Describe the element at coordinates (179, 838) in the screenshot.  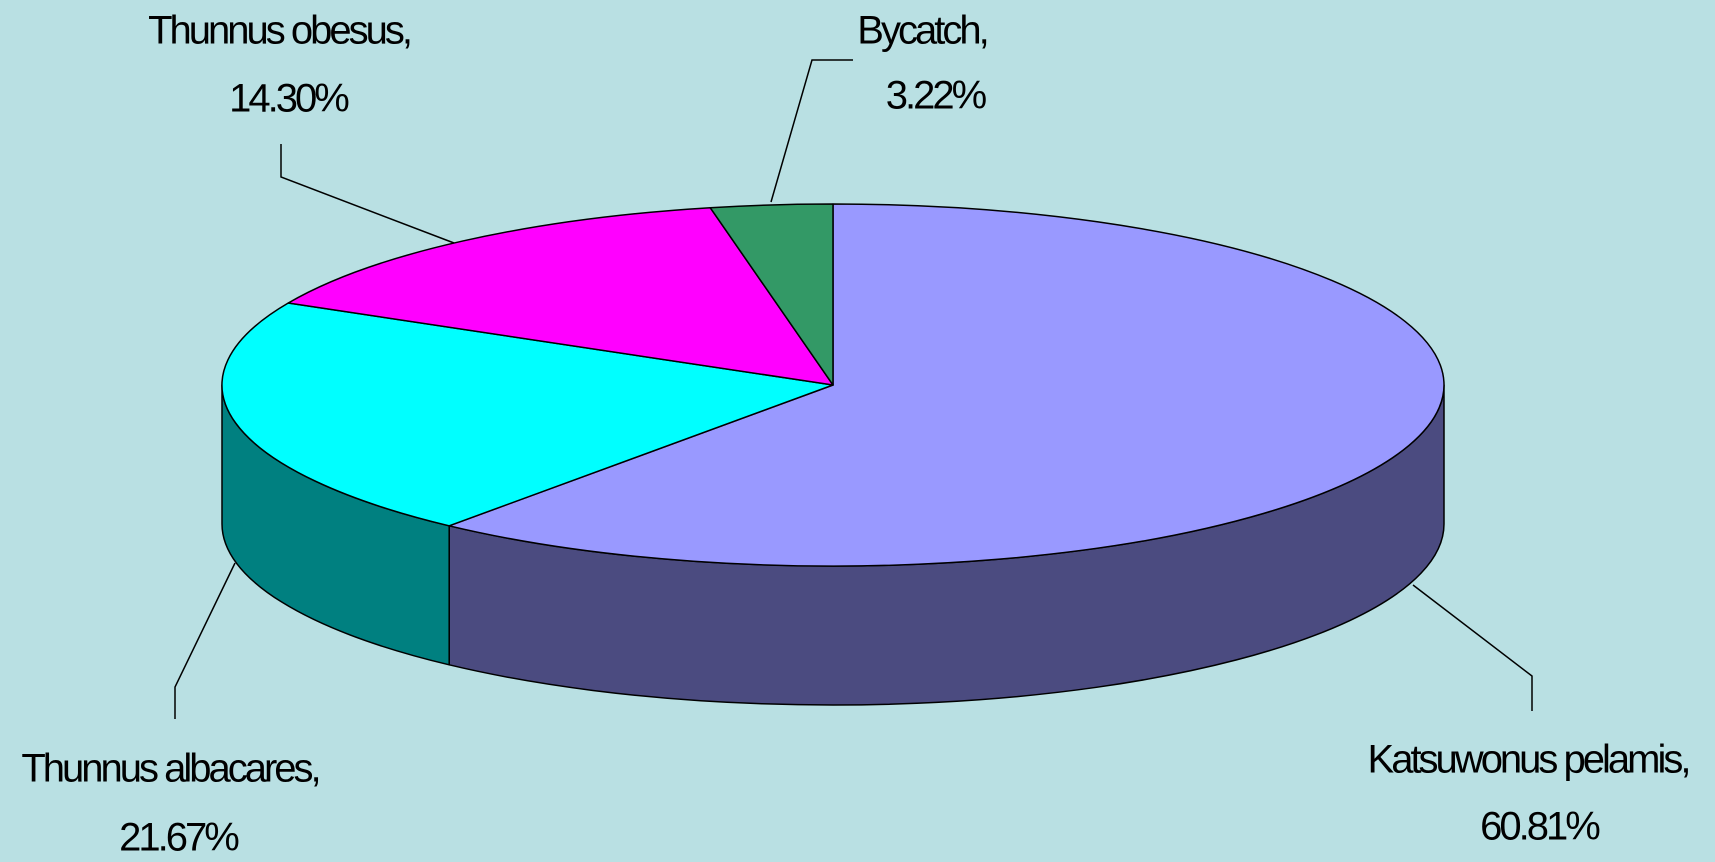
I see `value-label: 21.67%` at that location.